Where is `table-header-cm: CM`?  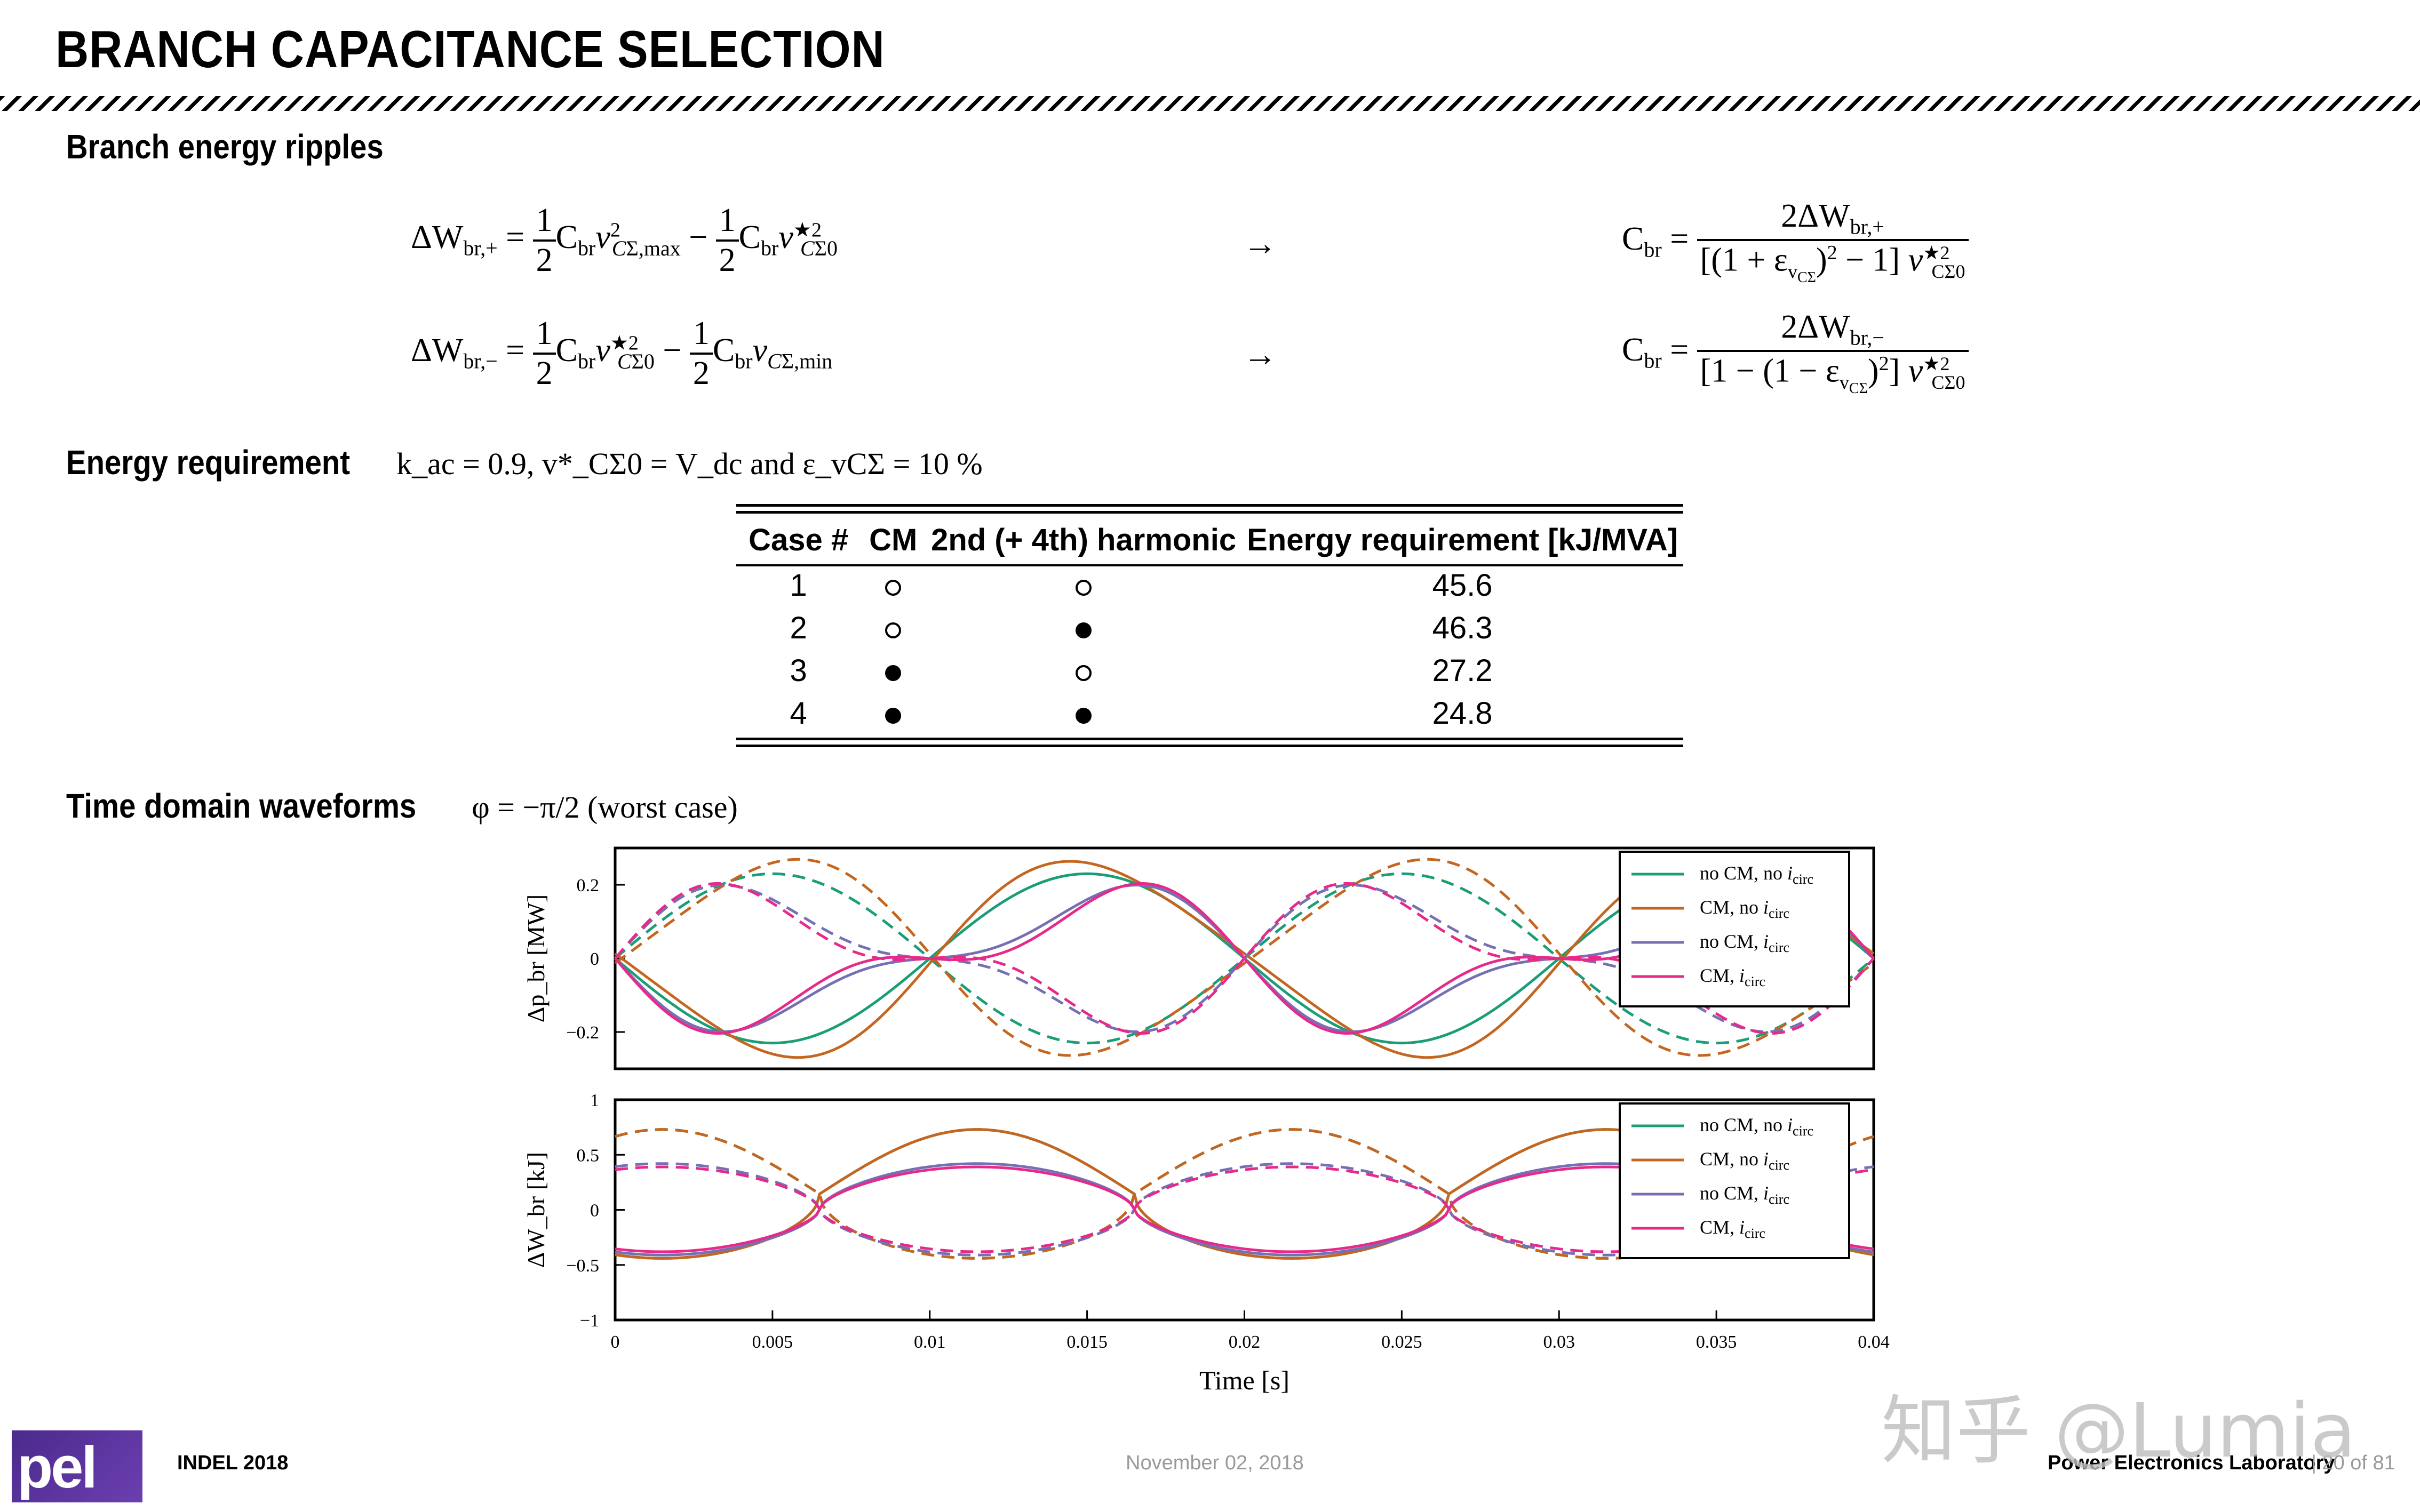 table-header-cm: CM is located at coordinates (894, 539).